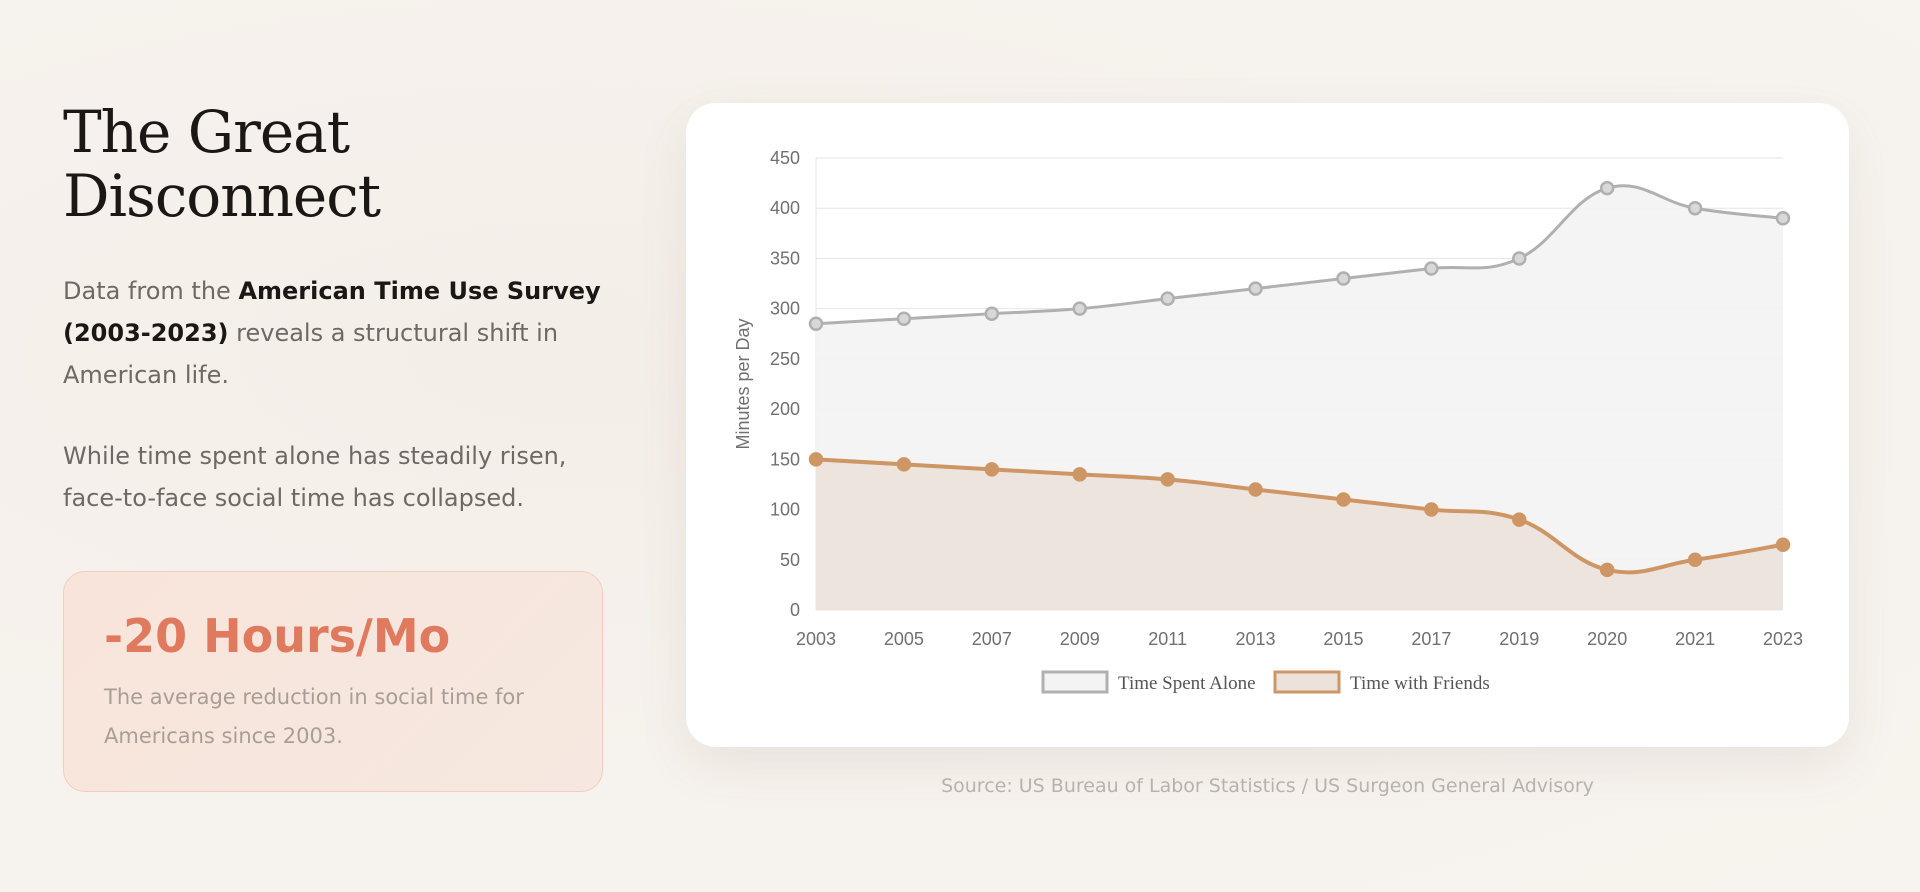  Describe the element at coordinates (1187, 683) in the screenshot. I see `legend-label-alone: Time Spent Alone` at that location.